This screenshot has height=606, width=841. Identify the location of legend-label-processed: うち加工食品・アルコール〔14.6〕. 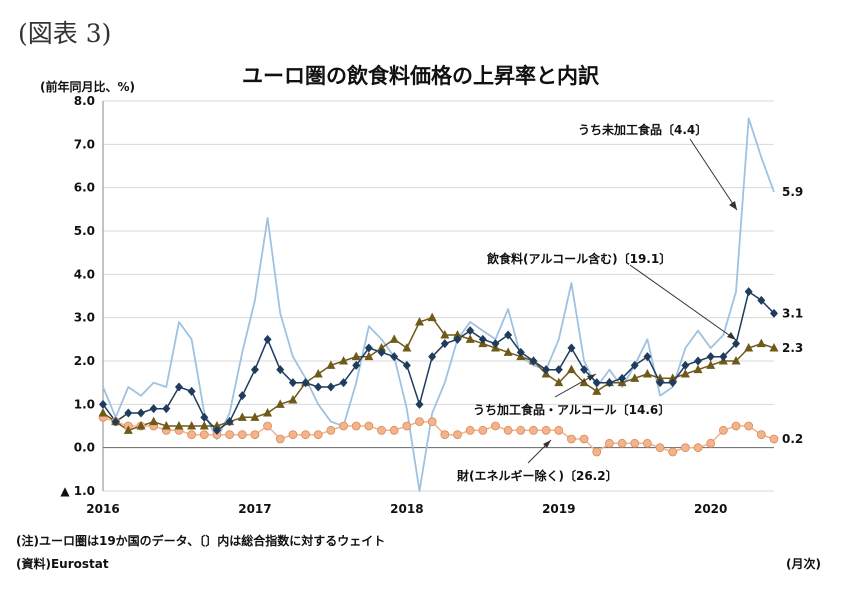
(571, 409).